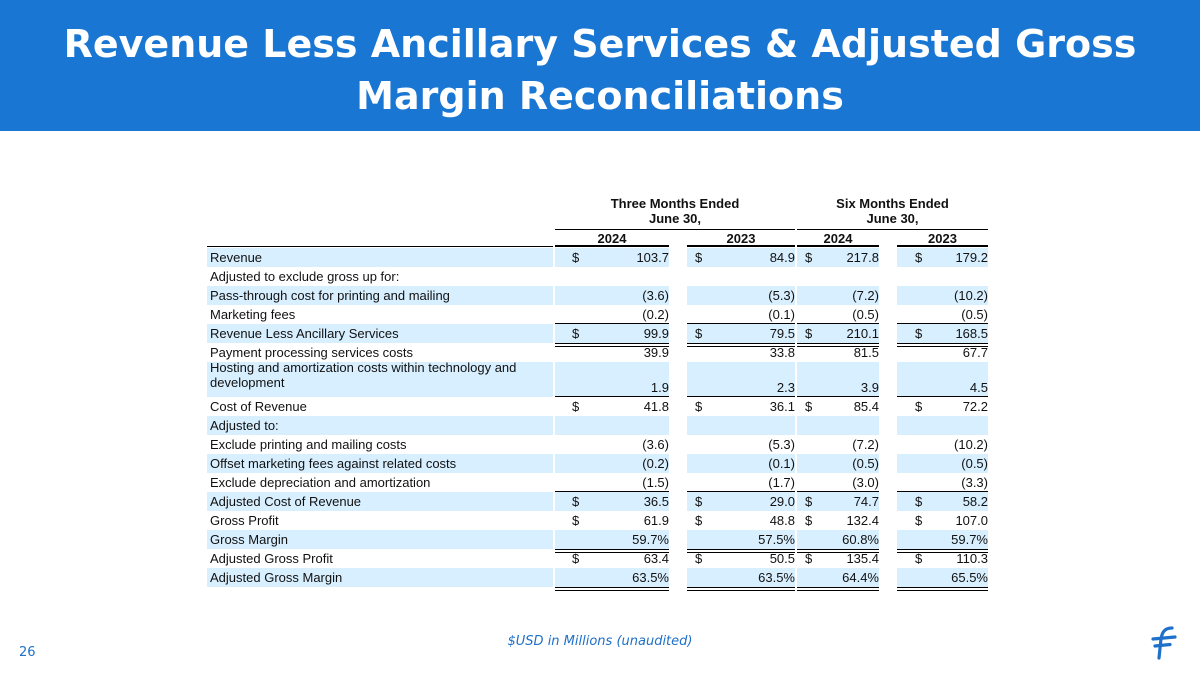 The width and height of the screenshot is (1200, 675). What do you see at coordinates (286, 501) in the screenshot?
I see `row-label: Adjusted Cost of Revenue` at bounding box center [286, 501].